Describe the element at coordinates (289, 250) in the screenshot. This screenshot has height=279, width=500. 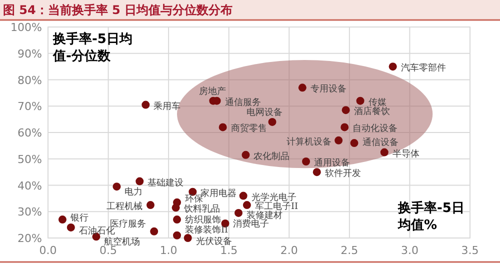
I see `x-tick-label: 2.0` at that location.